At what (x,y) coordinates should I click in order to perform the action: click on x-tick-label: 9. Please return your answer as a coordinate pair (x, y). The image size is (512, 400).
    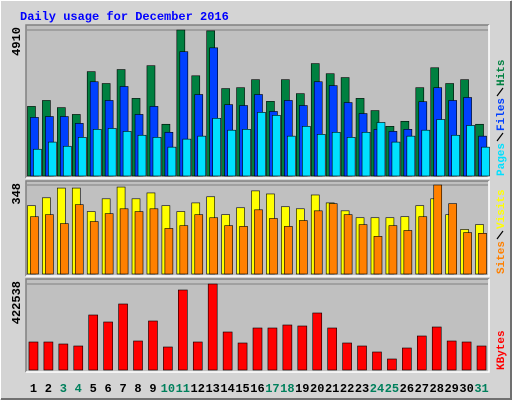
    Looking at the image, I should click on (152, 389).